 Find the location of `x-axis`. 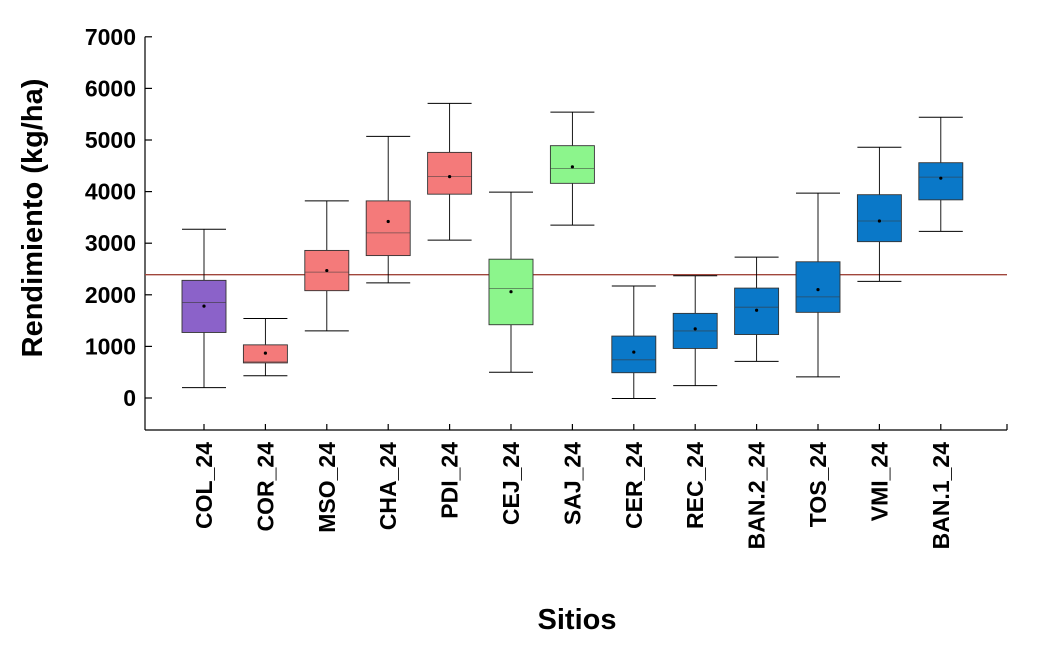

x-axis is located at coordinates (576, 427).